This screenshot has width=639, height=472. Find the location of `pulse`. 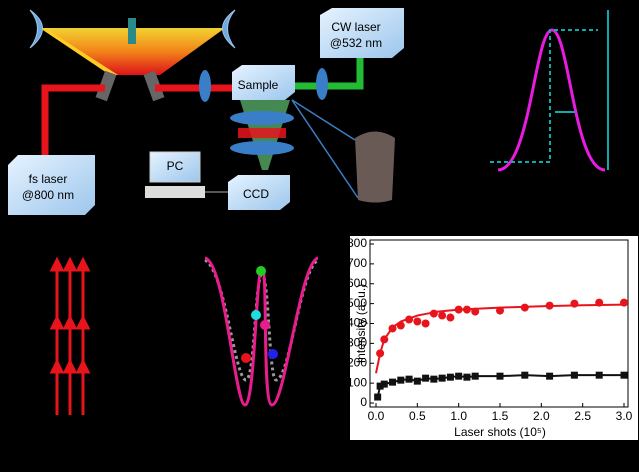

pulse is located at coordinates (551, 100).